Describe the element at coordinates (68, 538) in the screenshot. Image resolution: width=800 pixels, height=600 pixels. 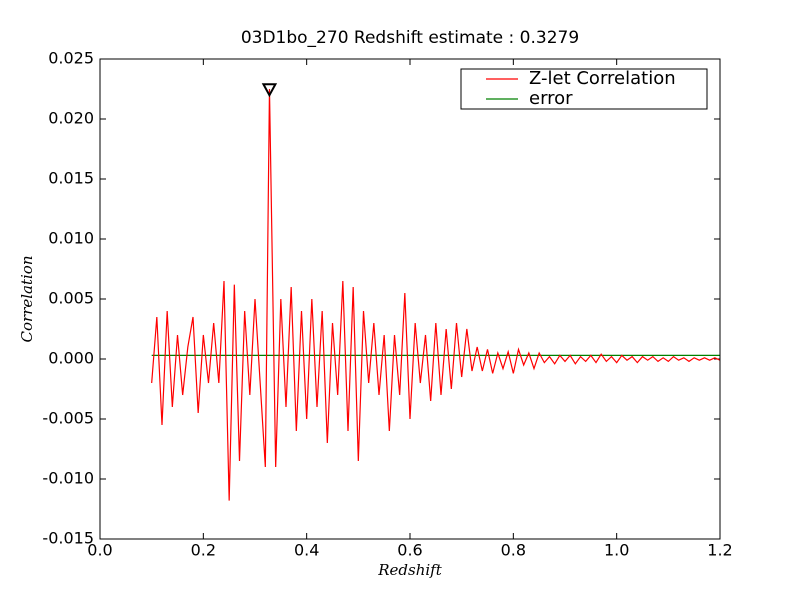
I see `y-tick-label: -0.015` at that location.